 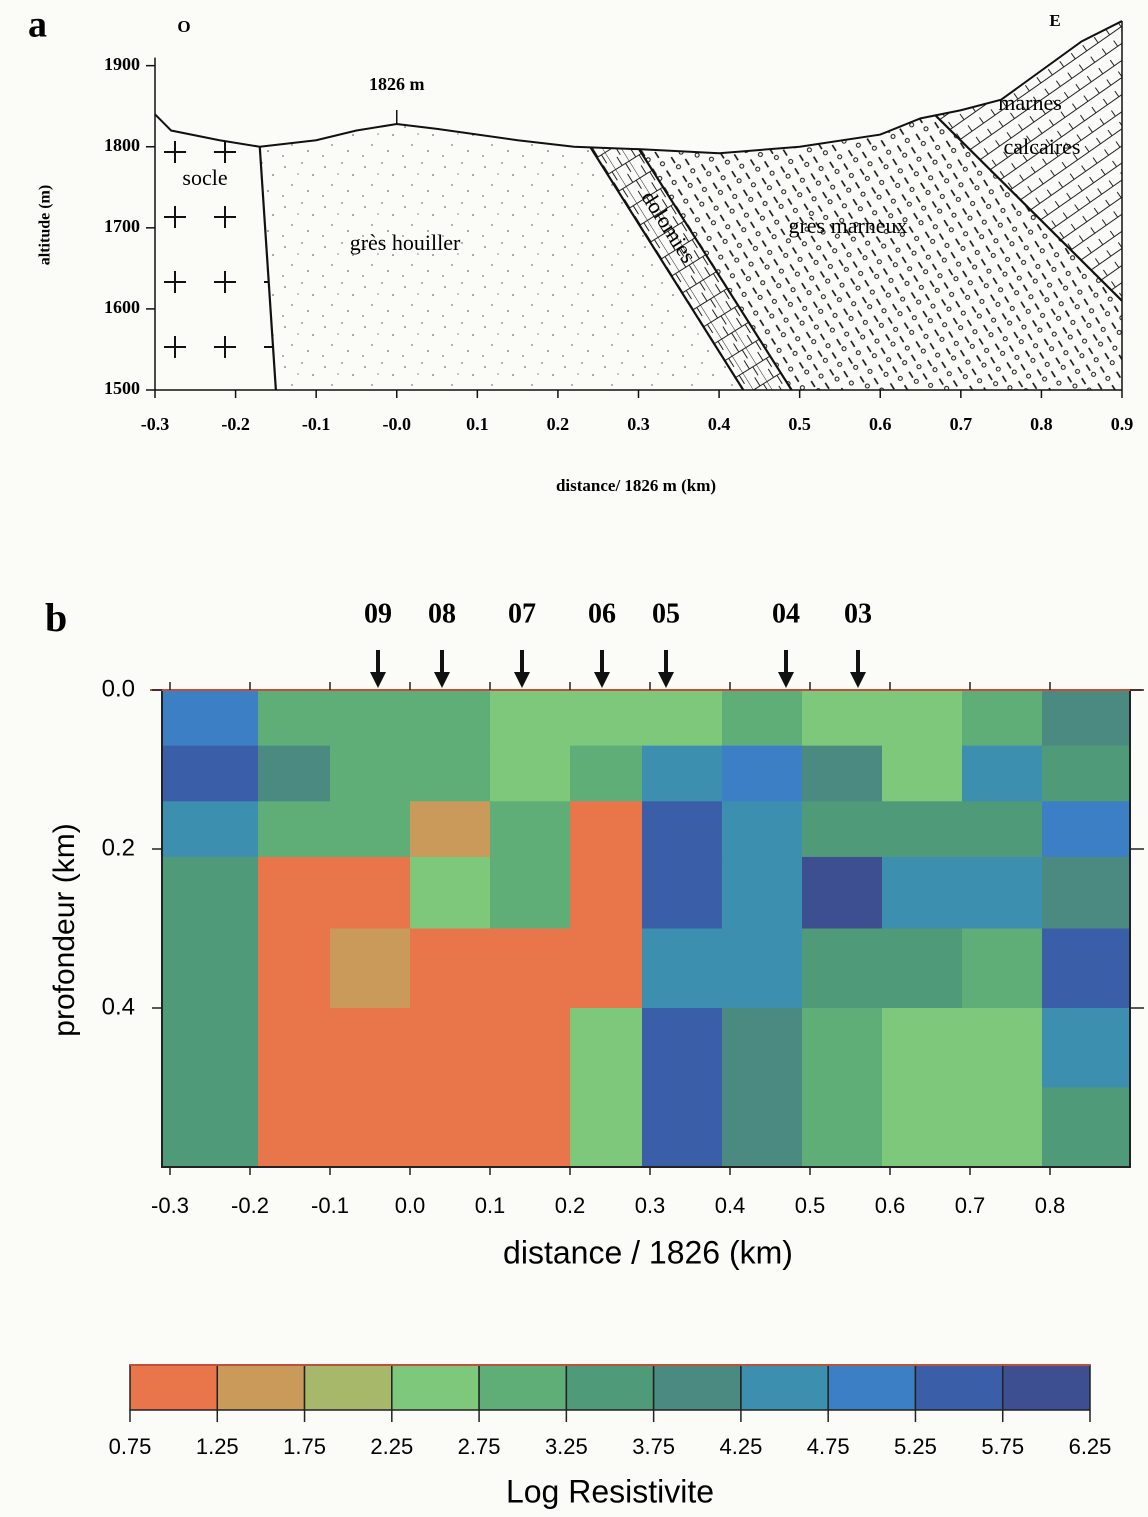 What do you see at coordinates (1090, 1446) in the screenshot?
I see `colorbar-tick-label: 6.25` at bounding box center [1090, 1446].